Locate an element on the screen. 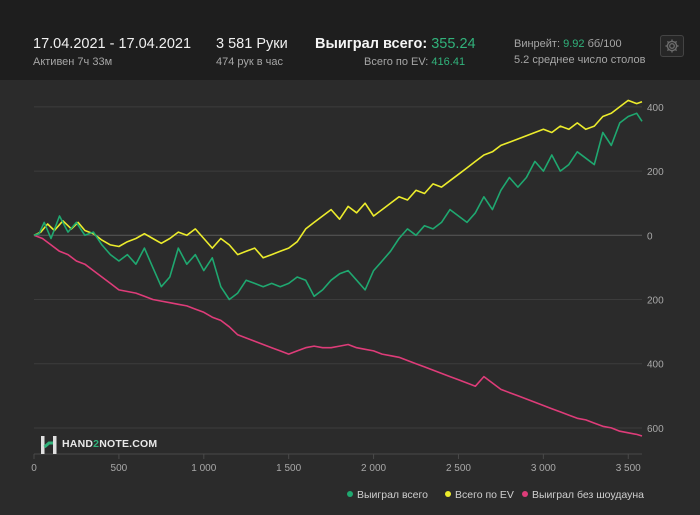 Image resolution: width=700 pixels, height=515 pixels. tables-average: 5.2 среднее число столов is located at coordinates (580, 60).